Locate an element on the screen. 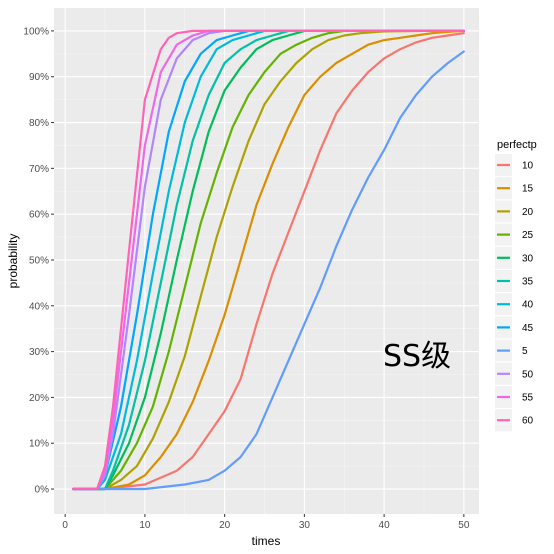 The height and width of the screenshot is (554, 554). y-tick-label: 30% is located at coordinates (39, 352).